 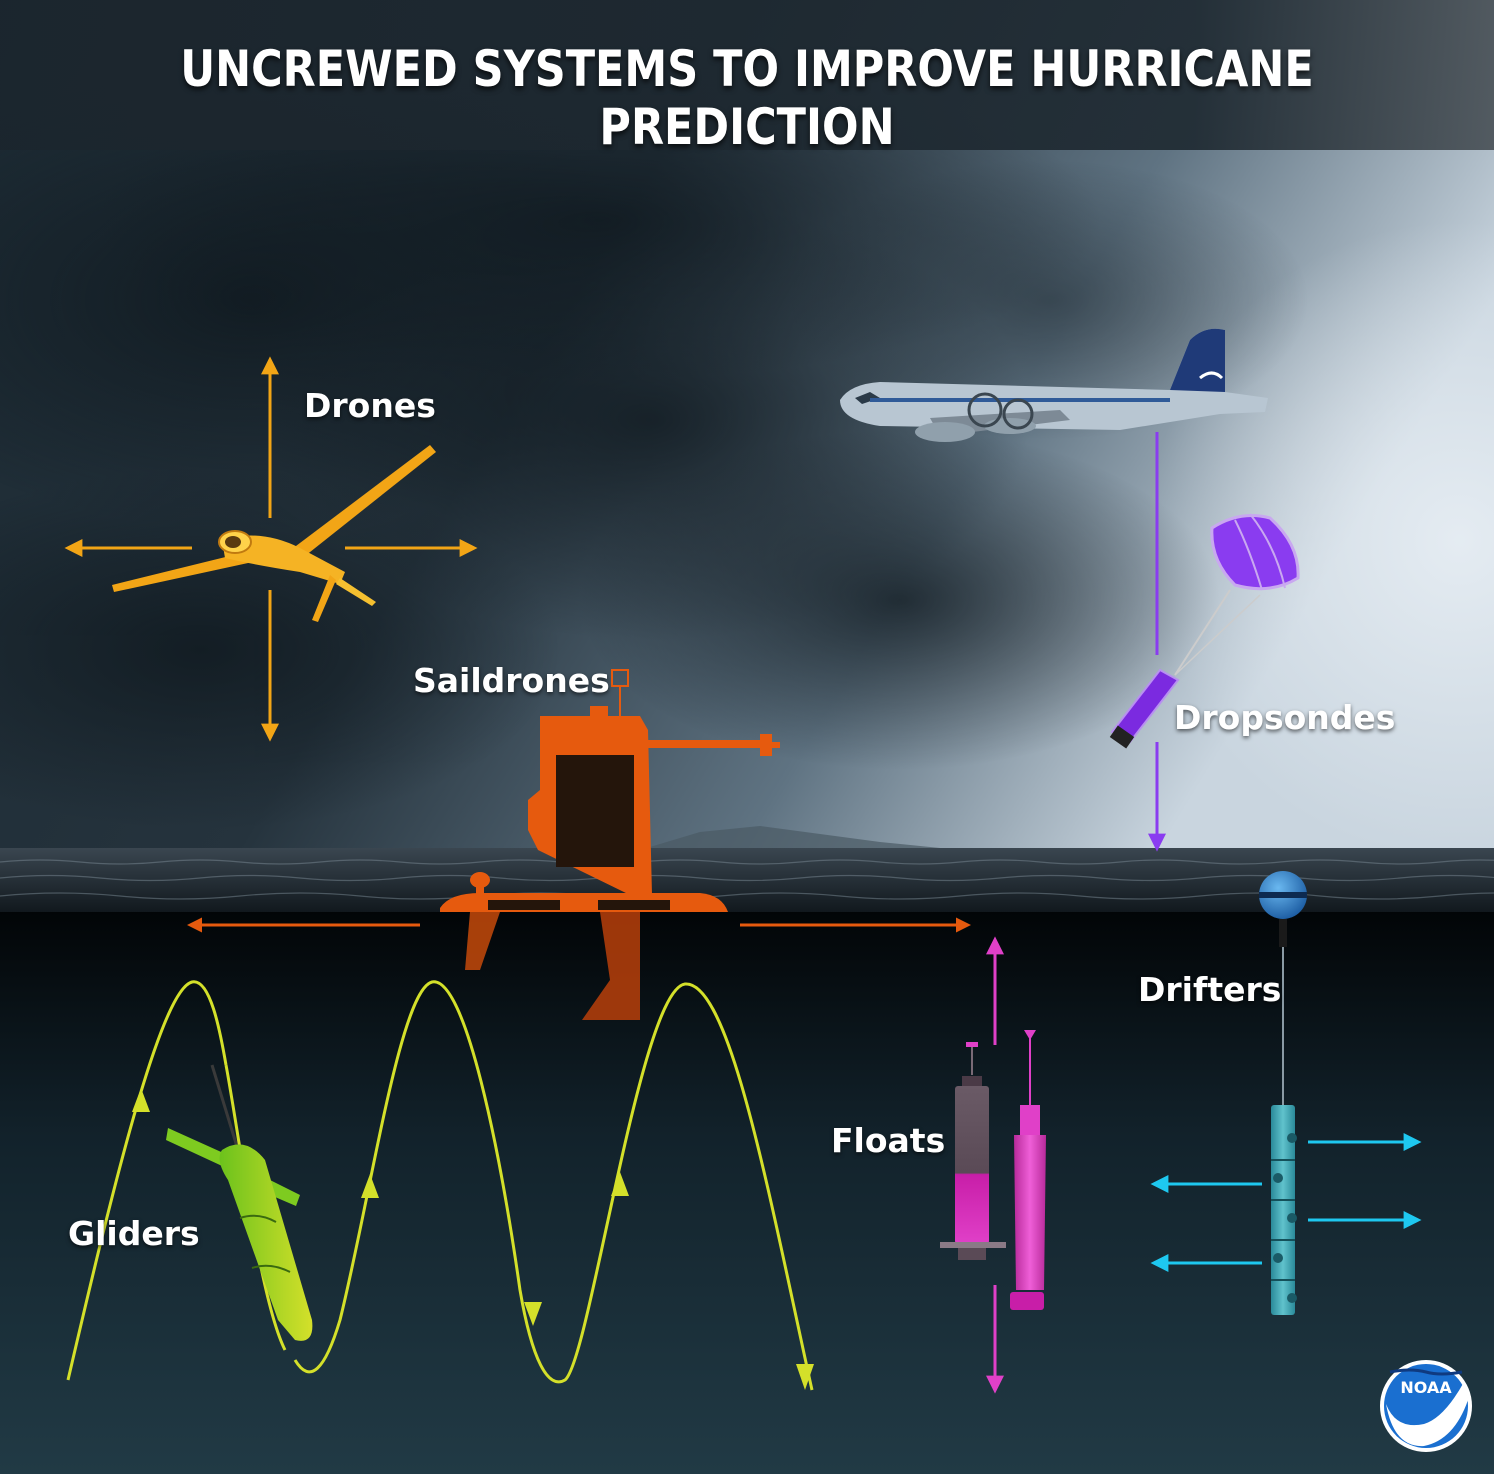 I want to click on drifter-illustration, so click(x=1286, y=1093).